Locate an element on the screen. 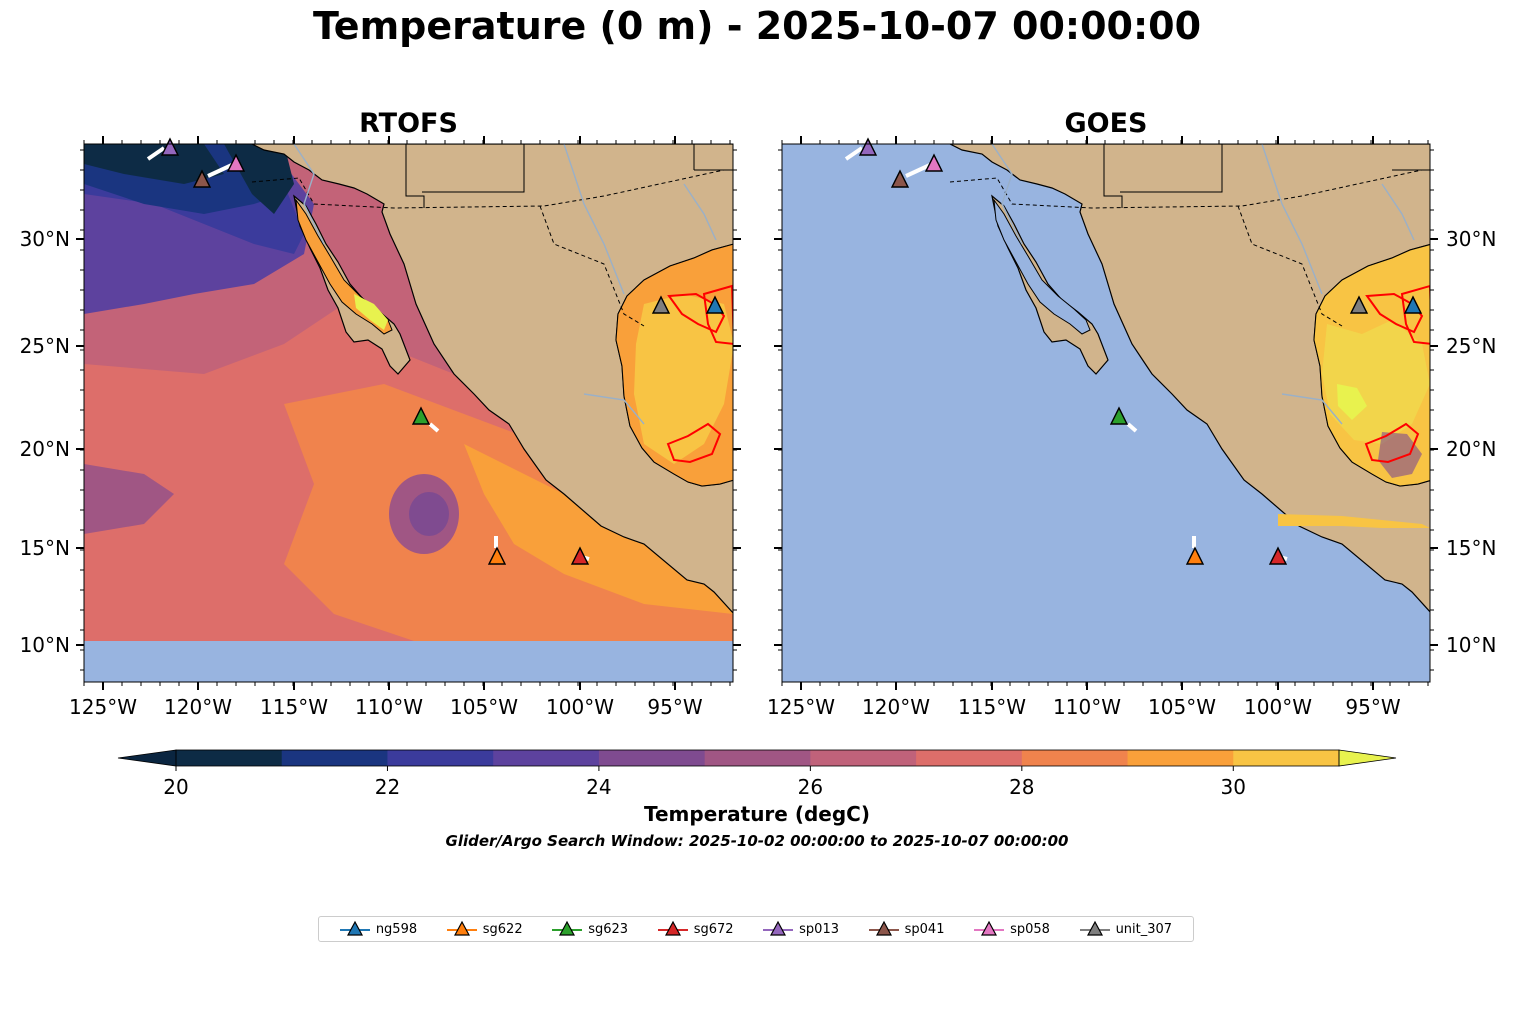  rtofs-lon-label: 105°W is located at coordinates (484, 707).